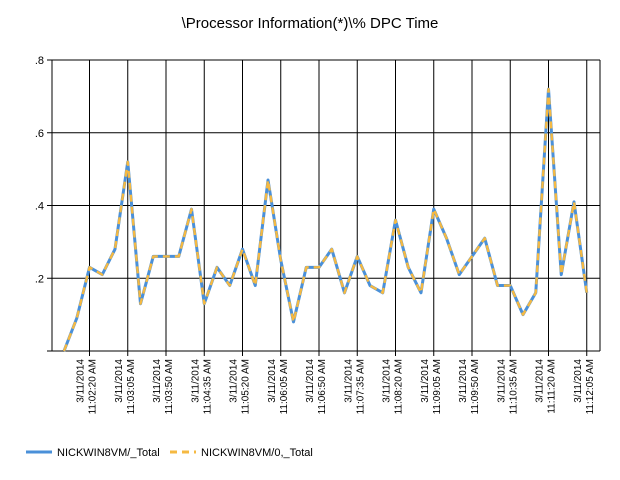 The image size is (620, 480). I want to click on y-tick-label: .6, so click(39, 134).